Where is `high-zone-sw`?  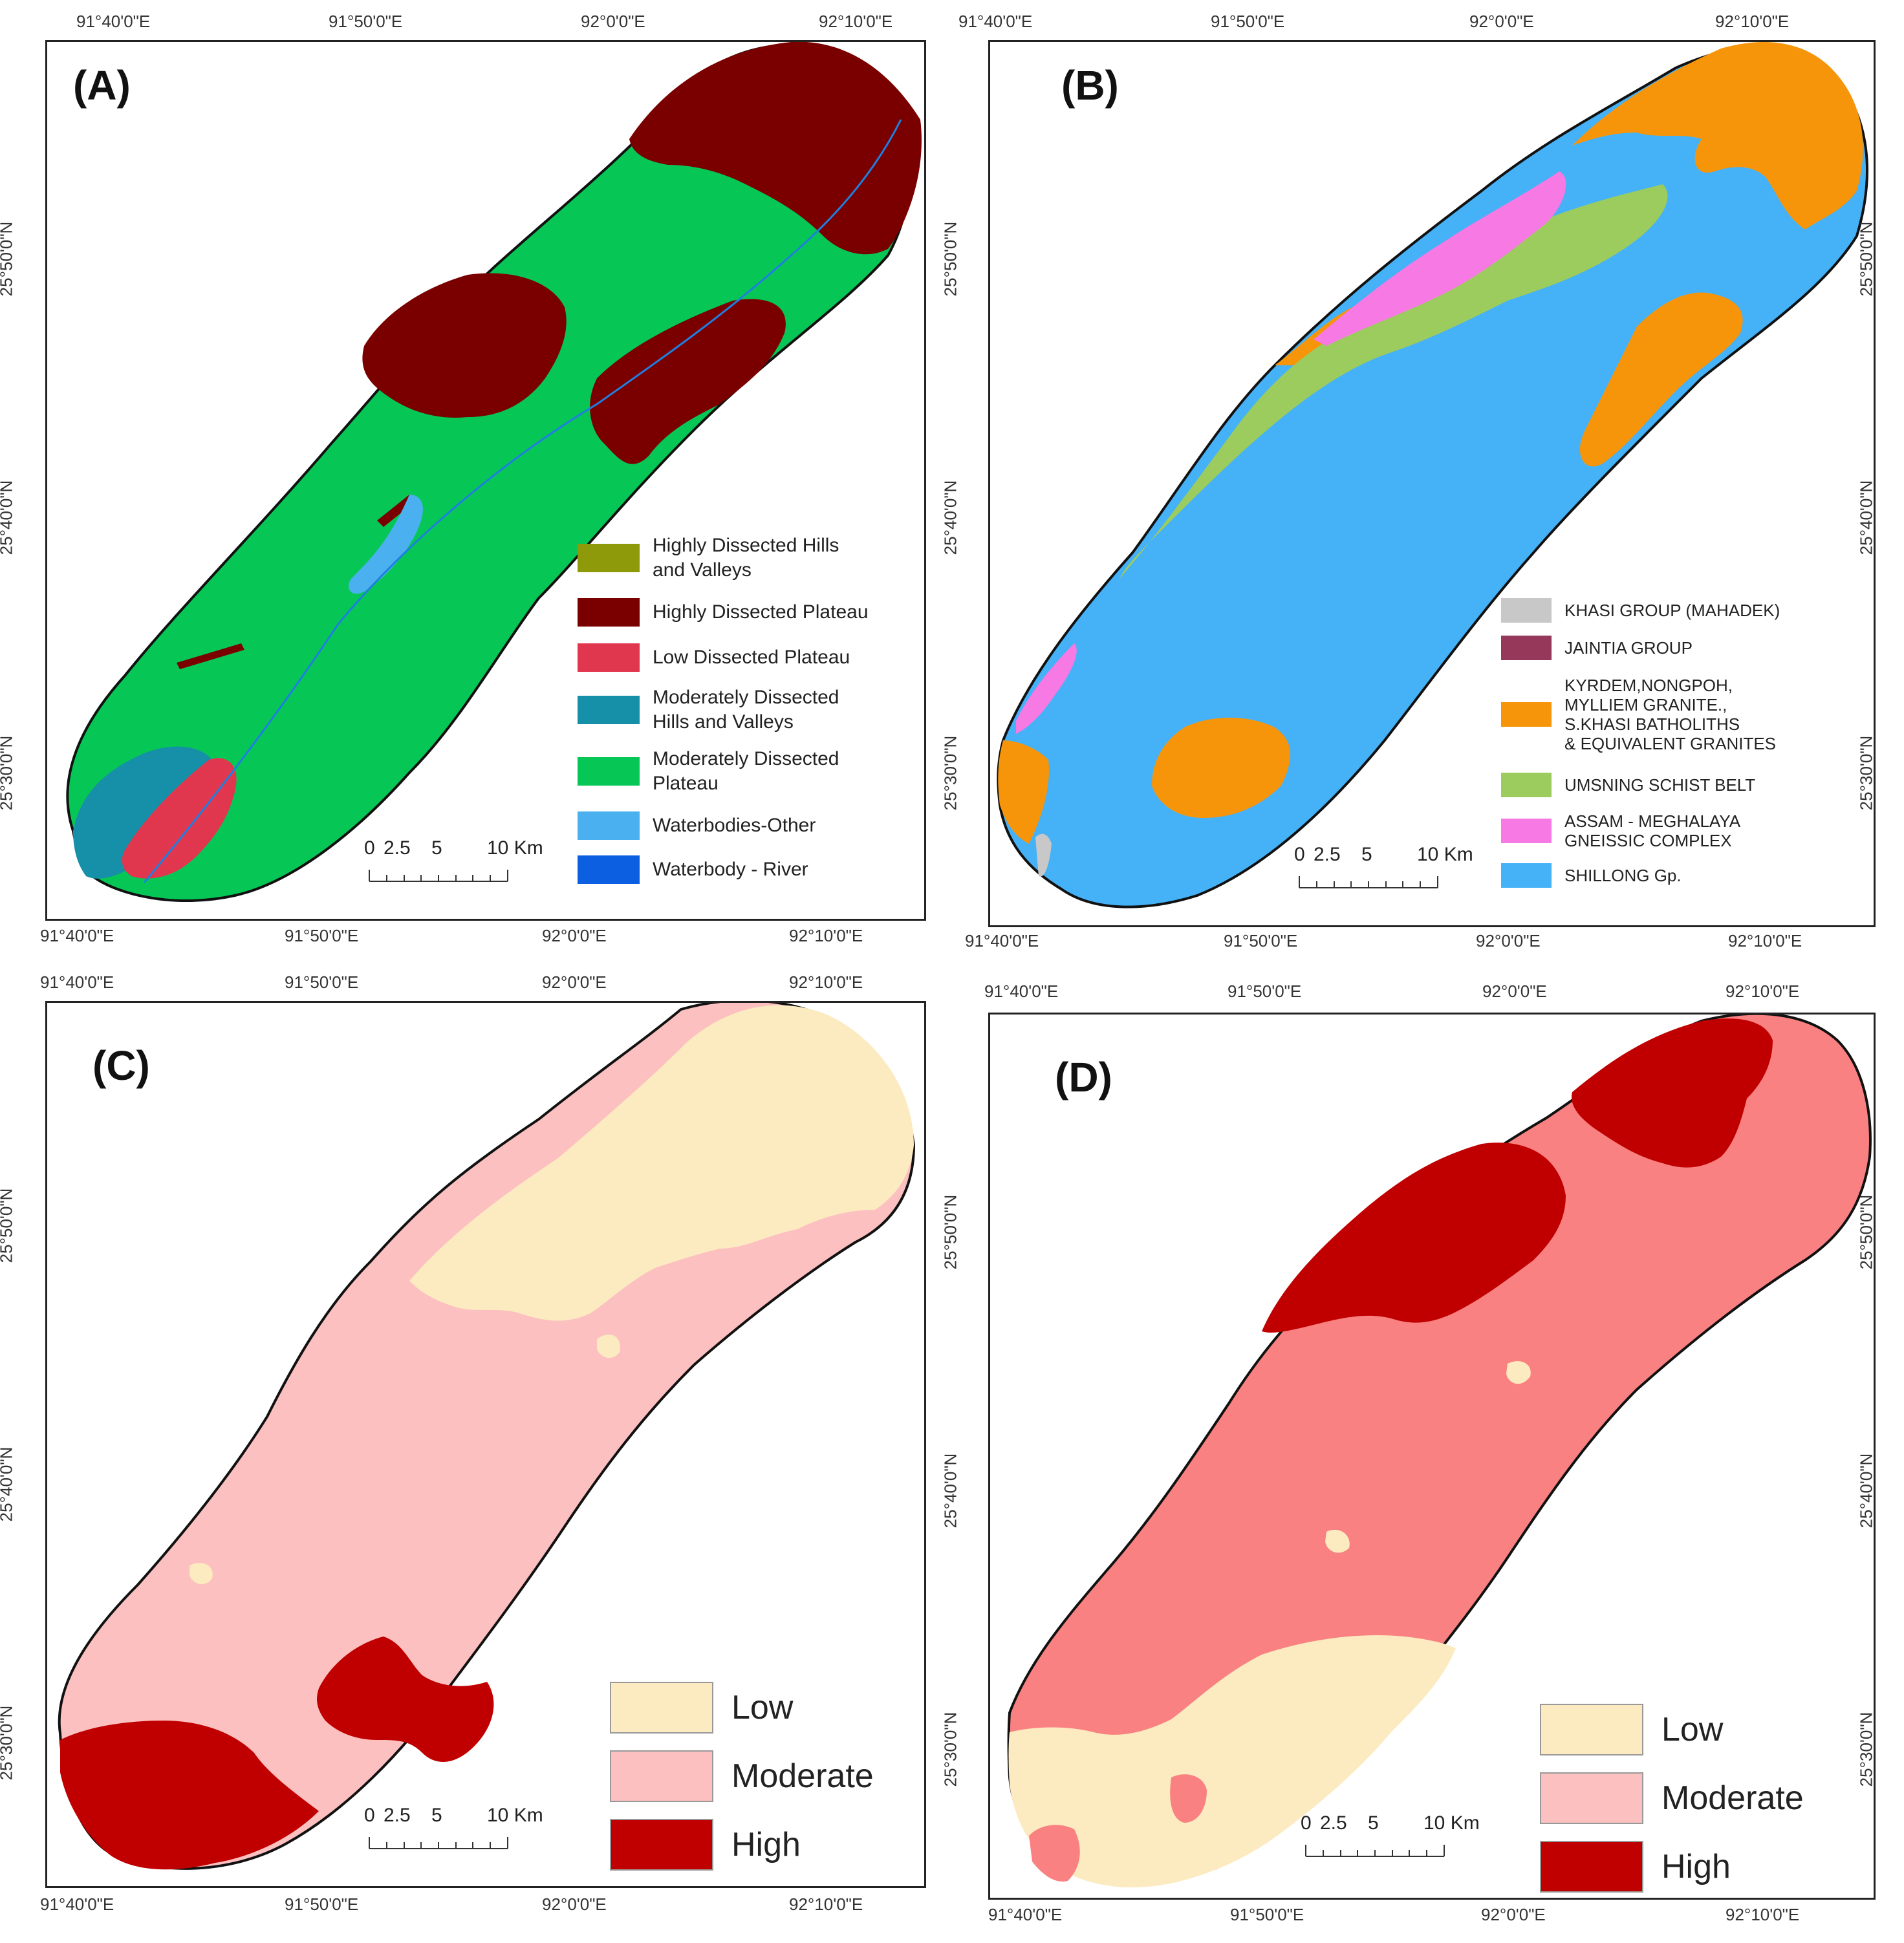 high-zone-sw is located at coordinates (189, 1795).